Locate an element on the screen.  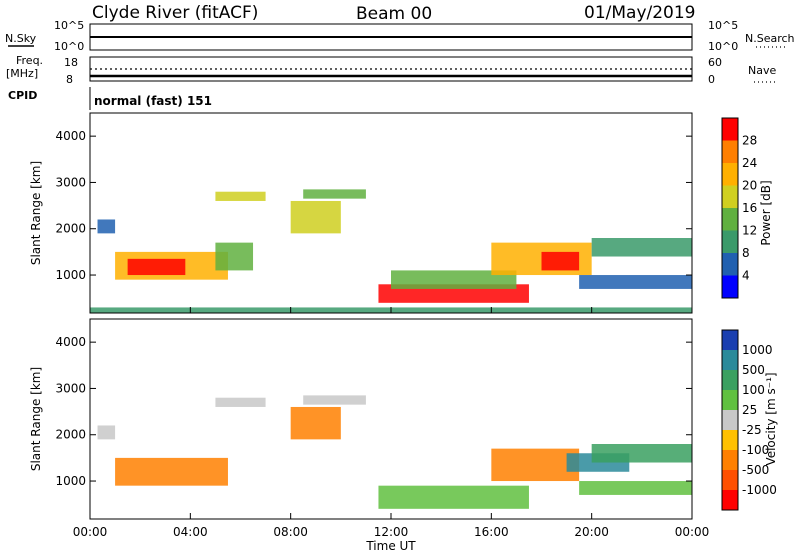
power-colorbar: 28 24 20 16 12 8 4 is located at coordinates (739, 208).